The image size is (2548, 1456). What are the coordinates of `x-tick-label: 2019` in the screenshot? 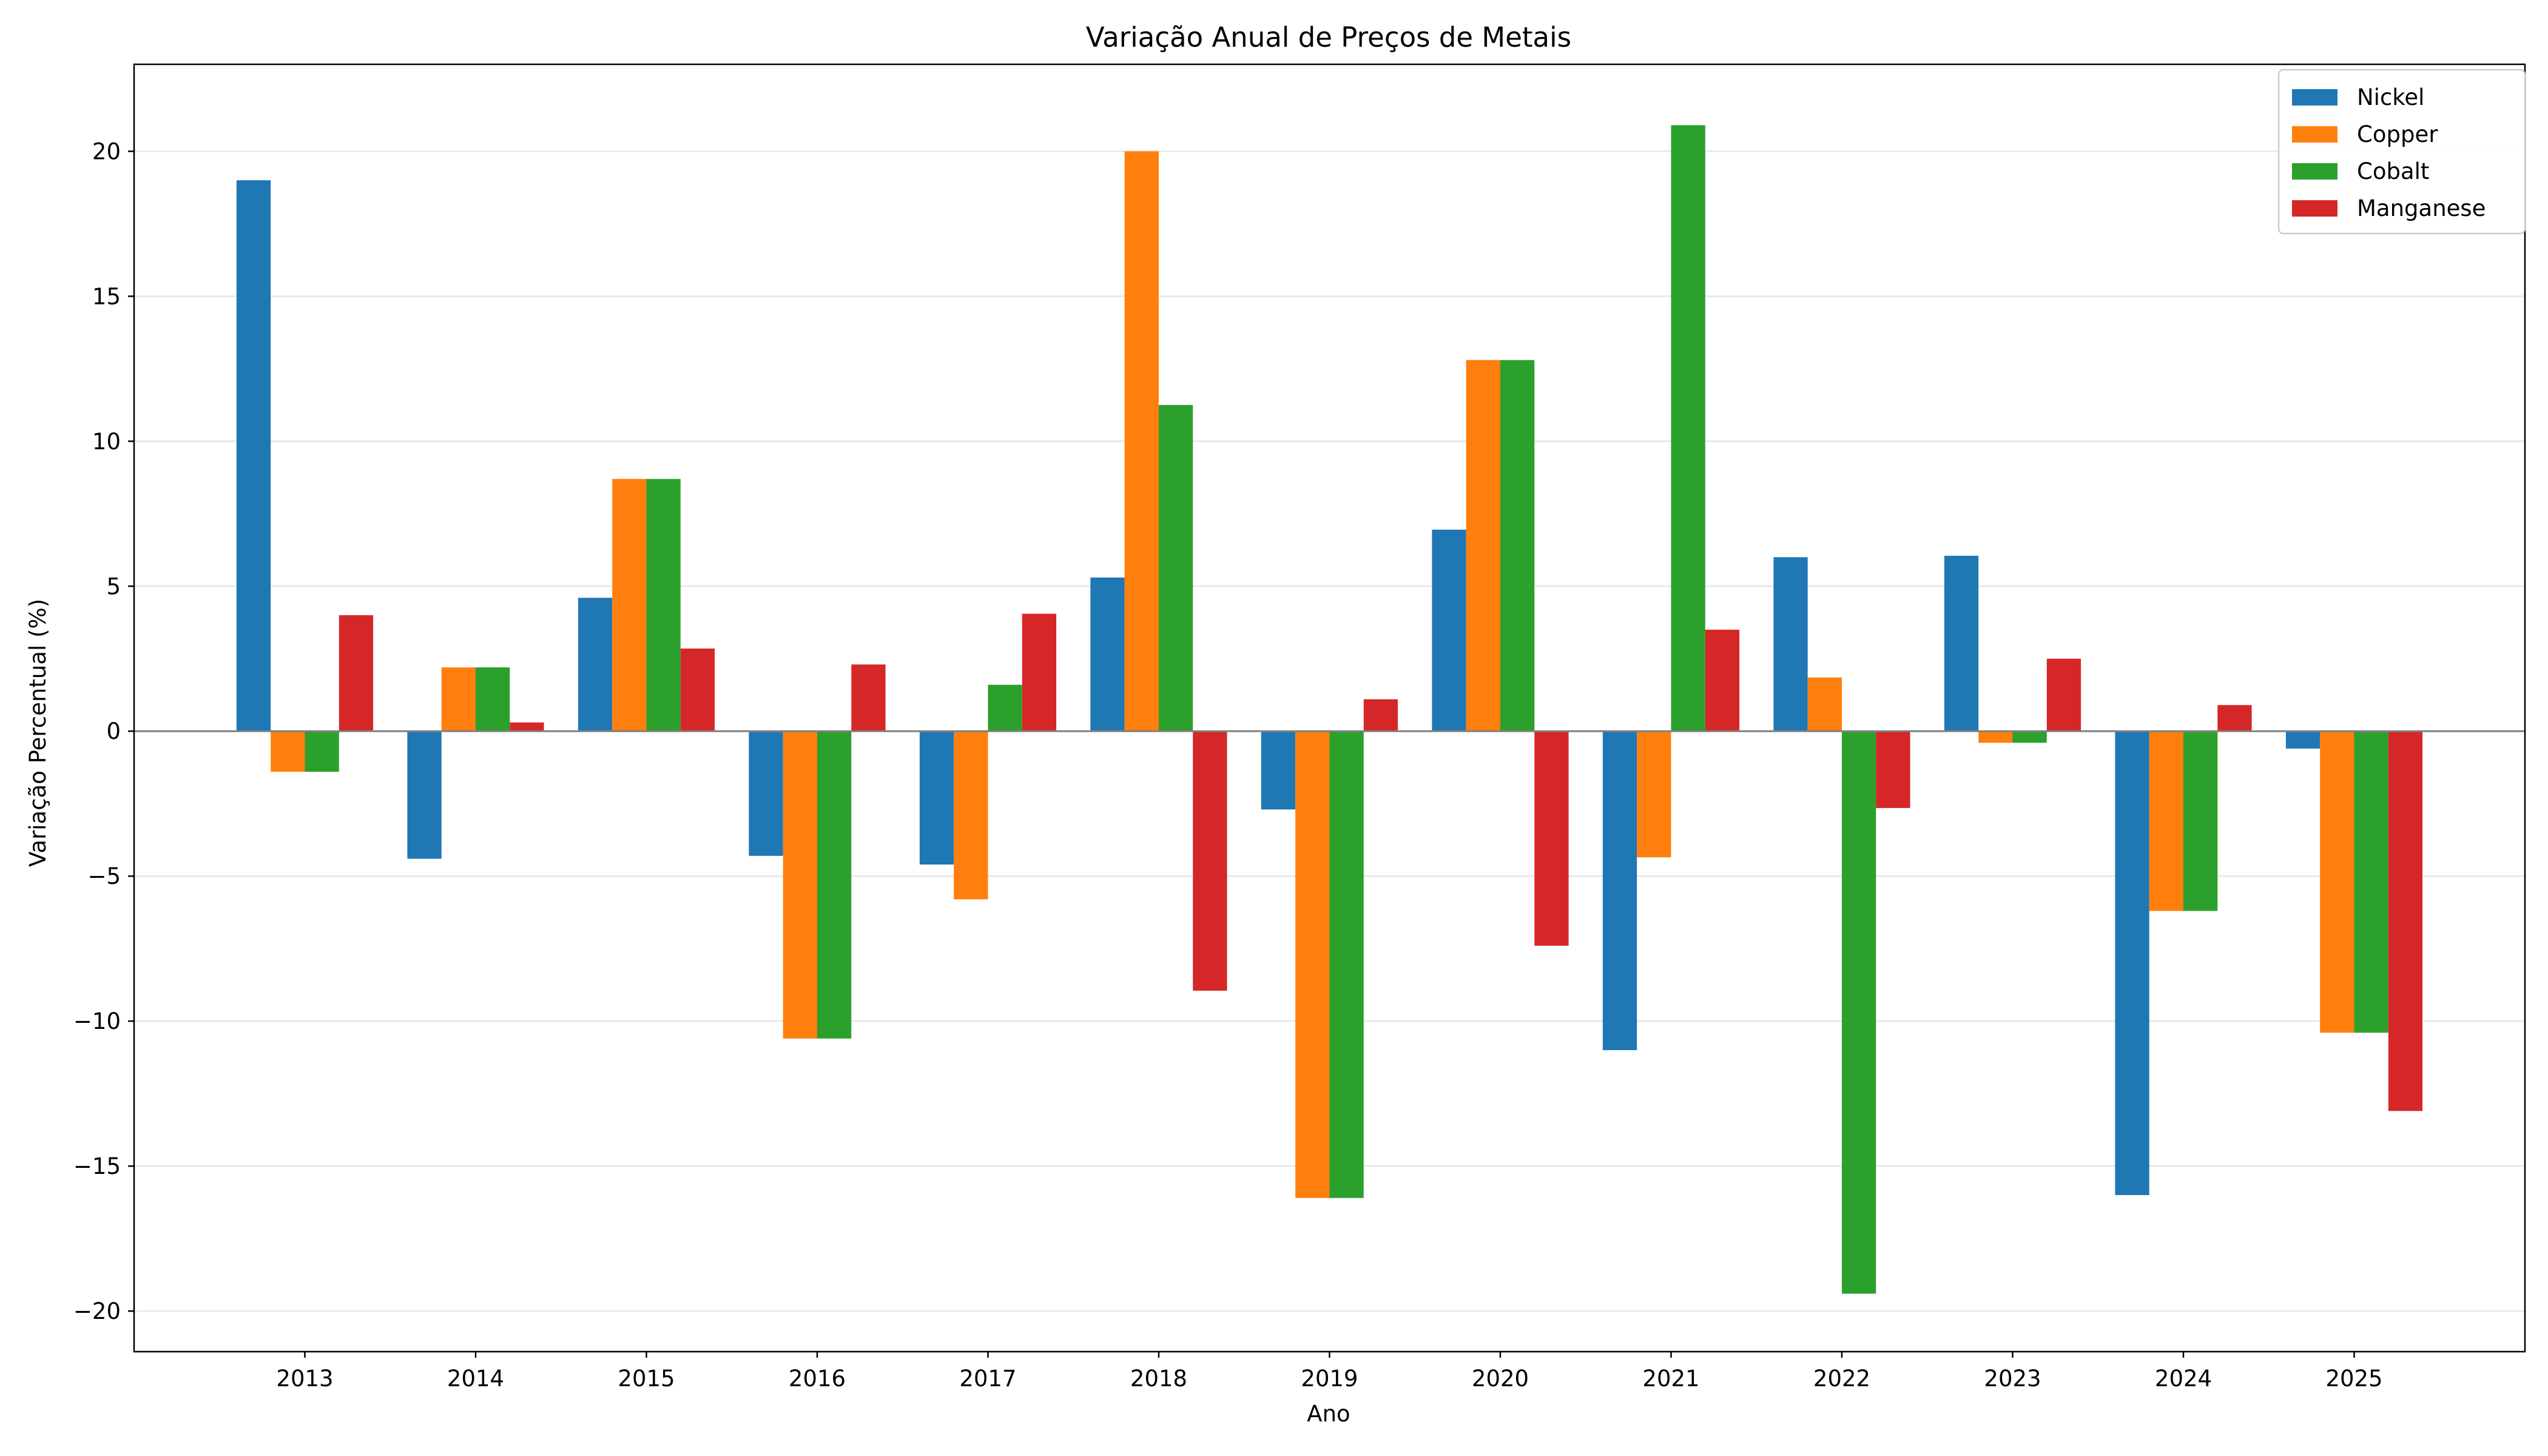 It's located at (1329, 1379).